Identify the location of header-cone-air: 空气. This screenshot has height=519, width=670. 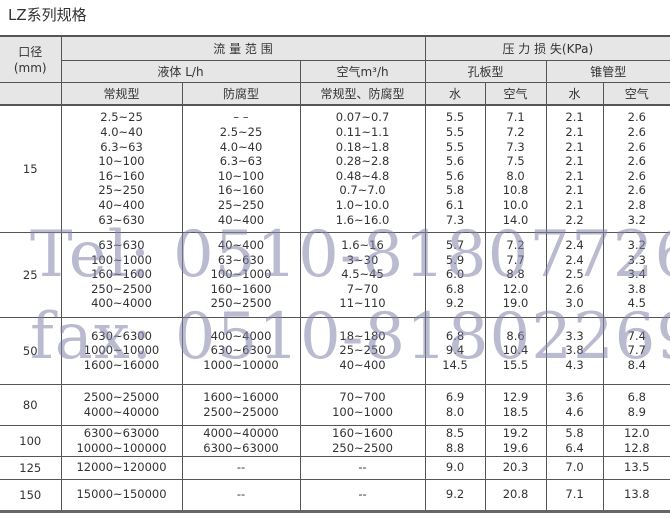
(636, 94).